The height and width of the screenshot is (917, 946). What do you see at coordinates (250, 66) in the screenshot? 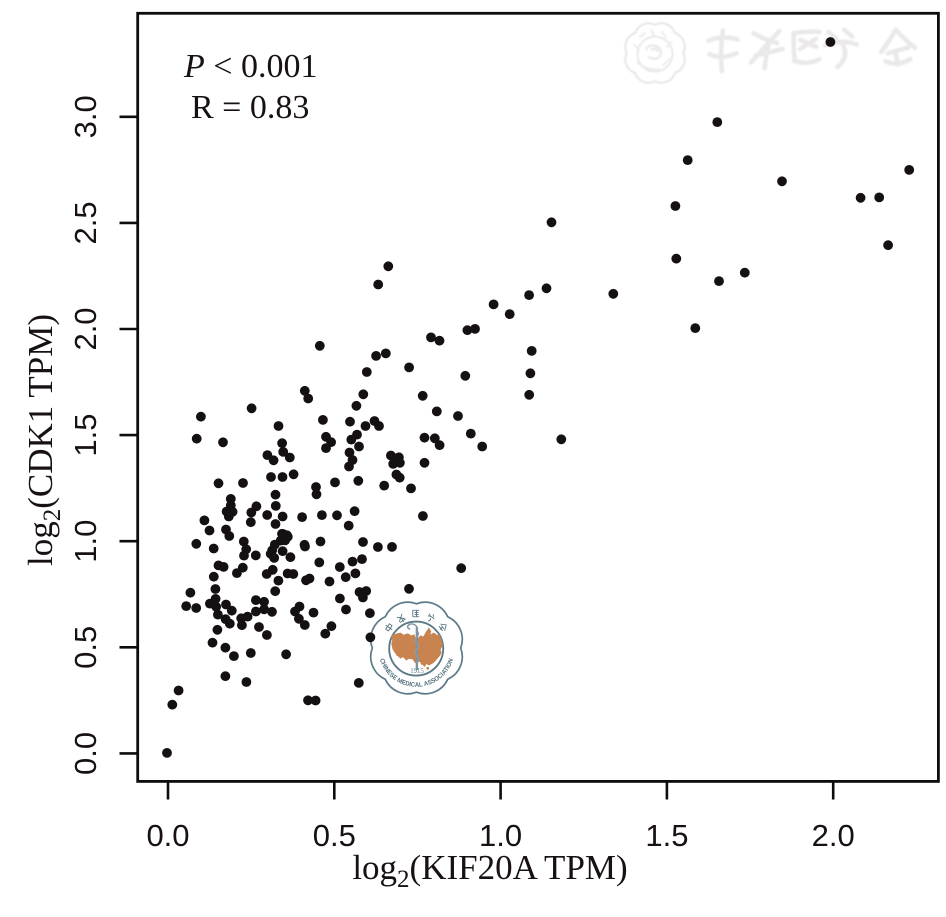
I see `svg-text: P < 0.001` at bounding box center [250, 66].